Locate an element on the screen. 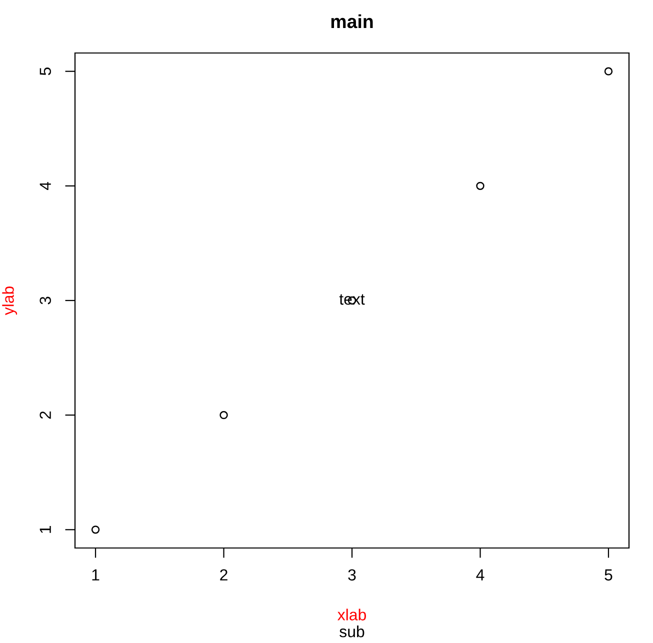 The image size is (653, 643). y-tick-label: 1 is located at coordinates (45, 529).